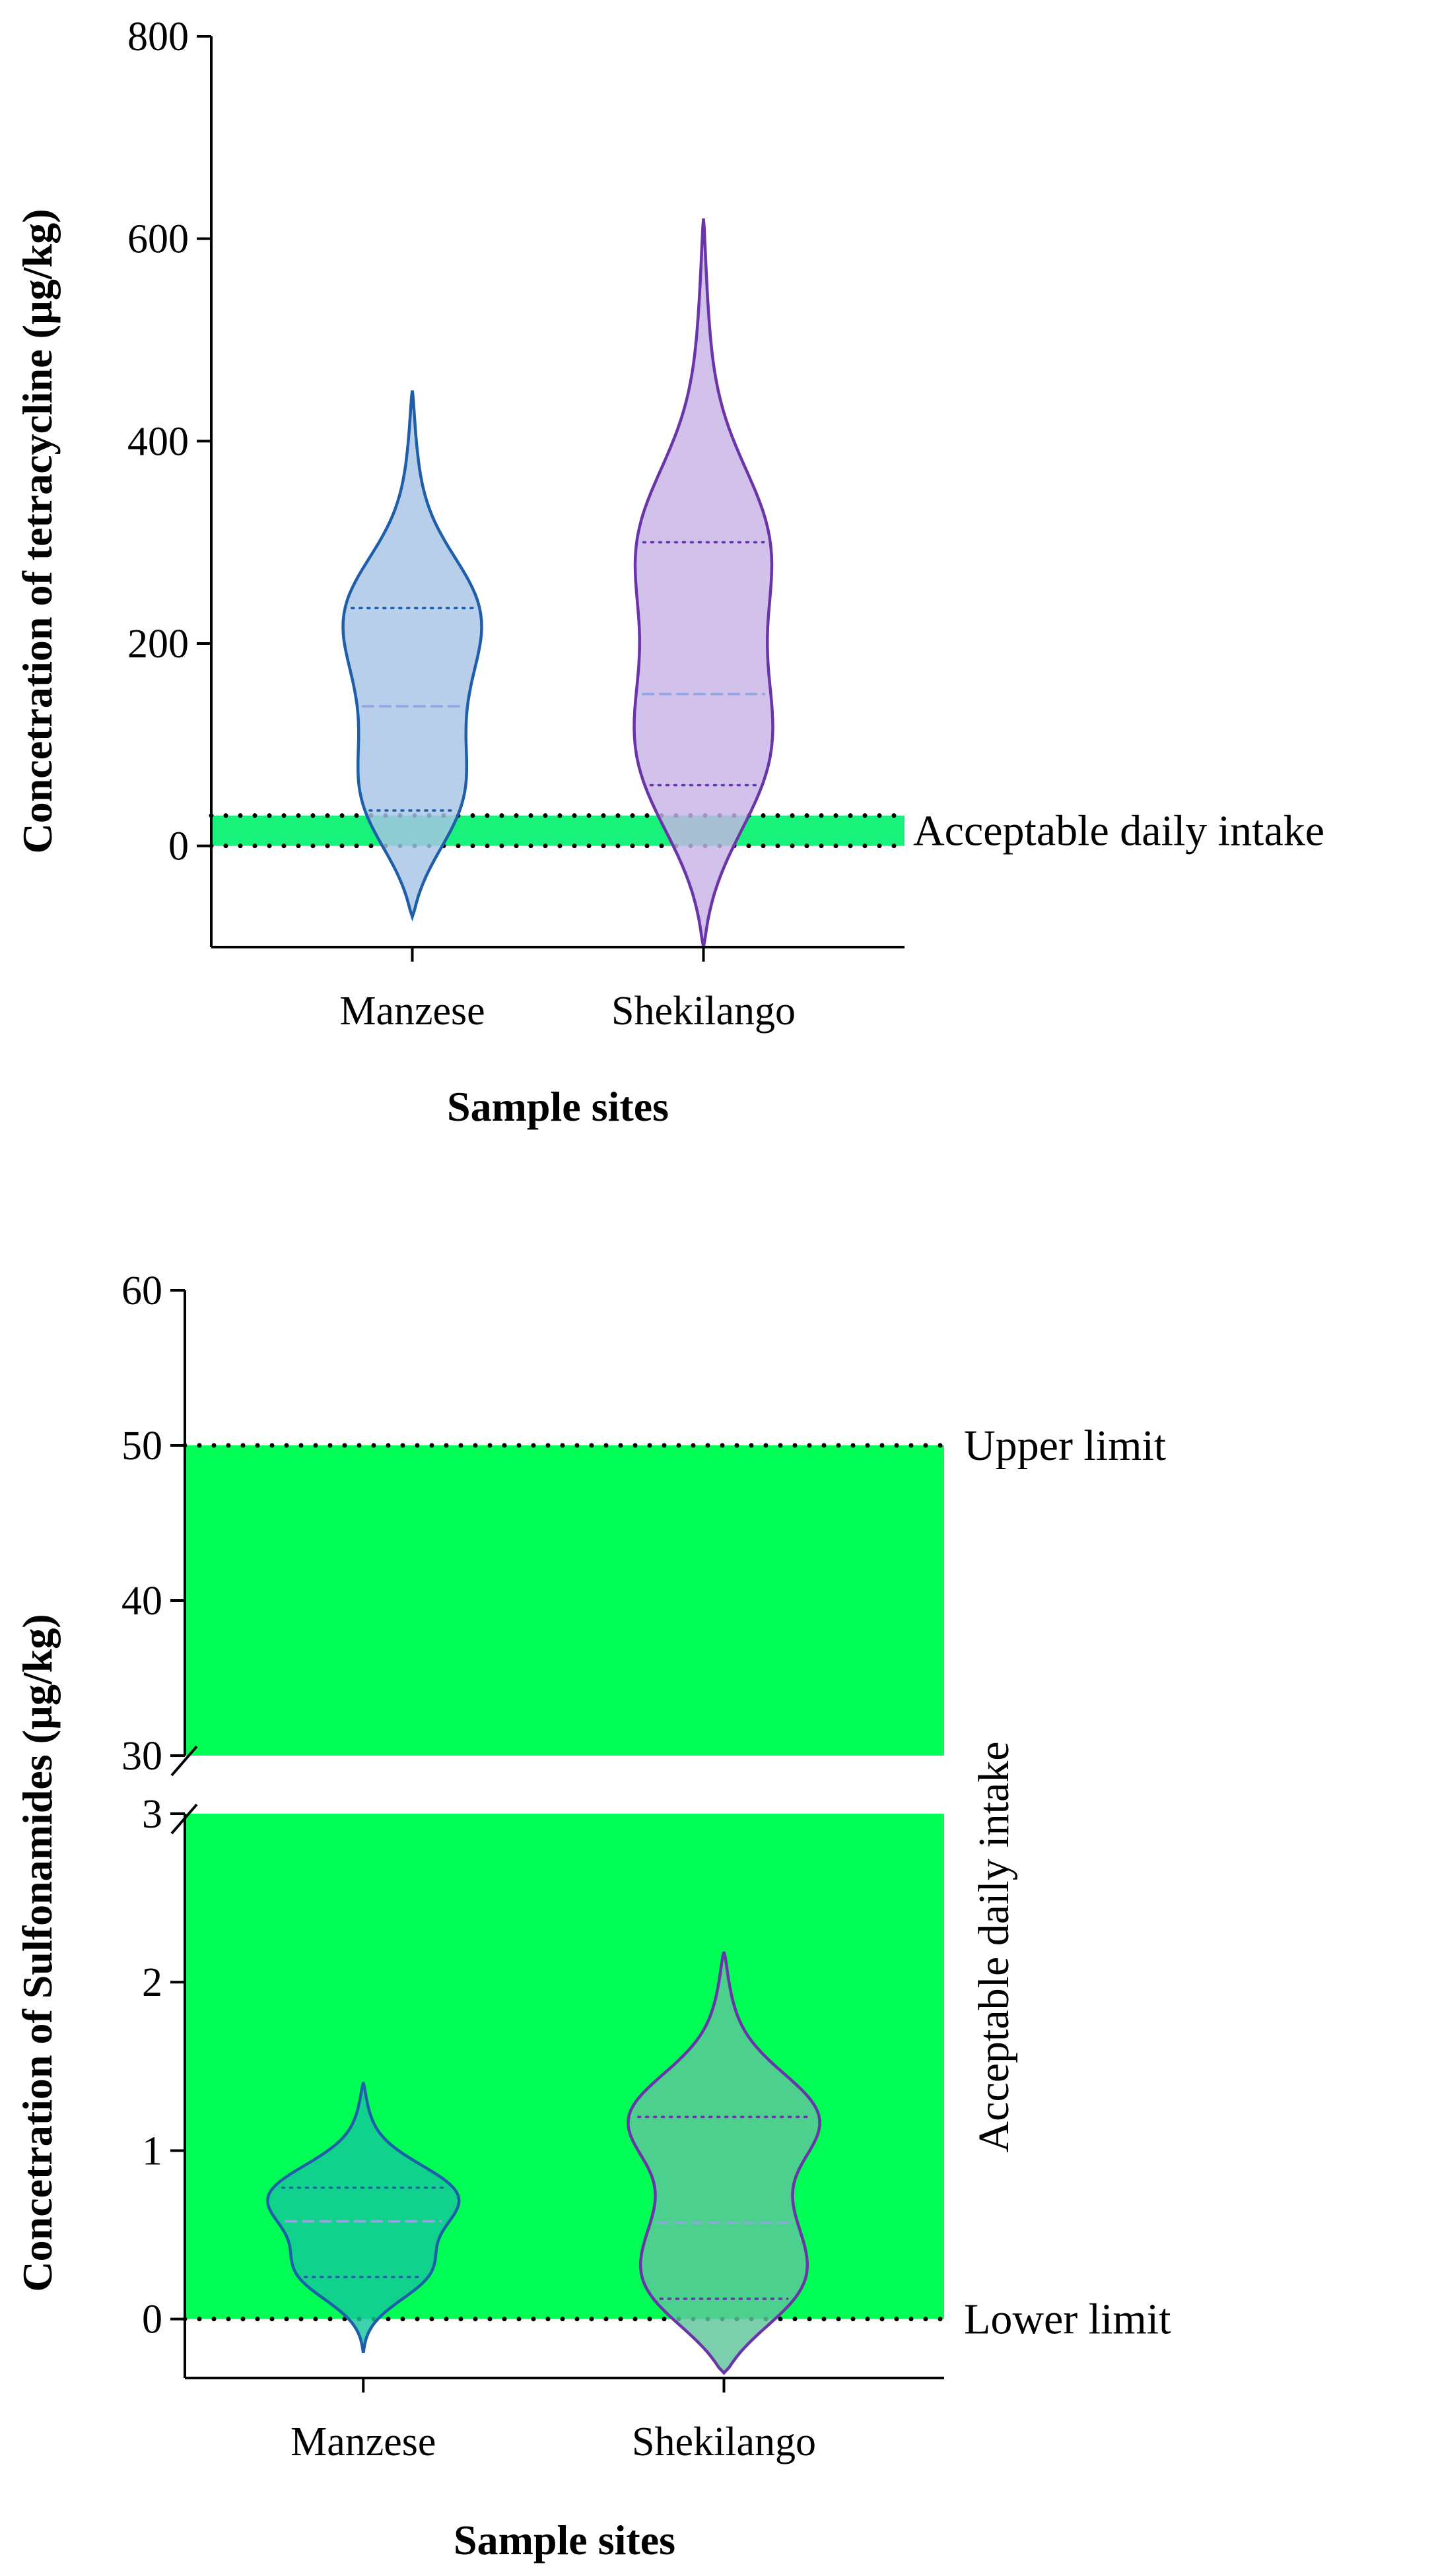  Describe the element at coordinates (152, 1982) in the screenshot. I see `y-tick-label: 2` at that location.